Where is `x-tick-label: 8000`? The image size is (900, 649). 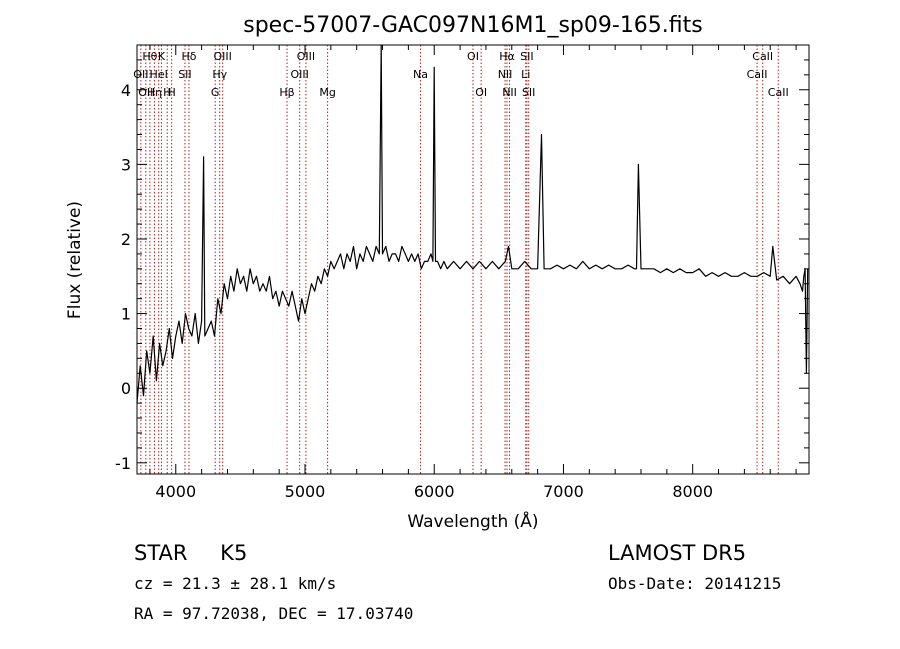
x-tick-label: 8000 is located at coordinates (692, 491).